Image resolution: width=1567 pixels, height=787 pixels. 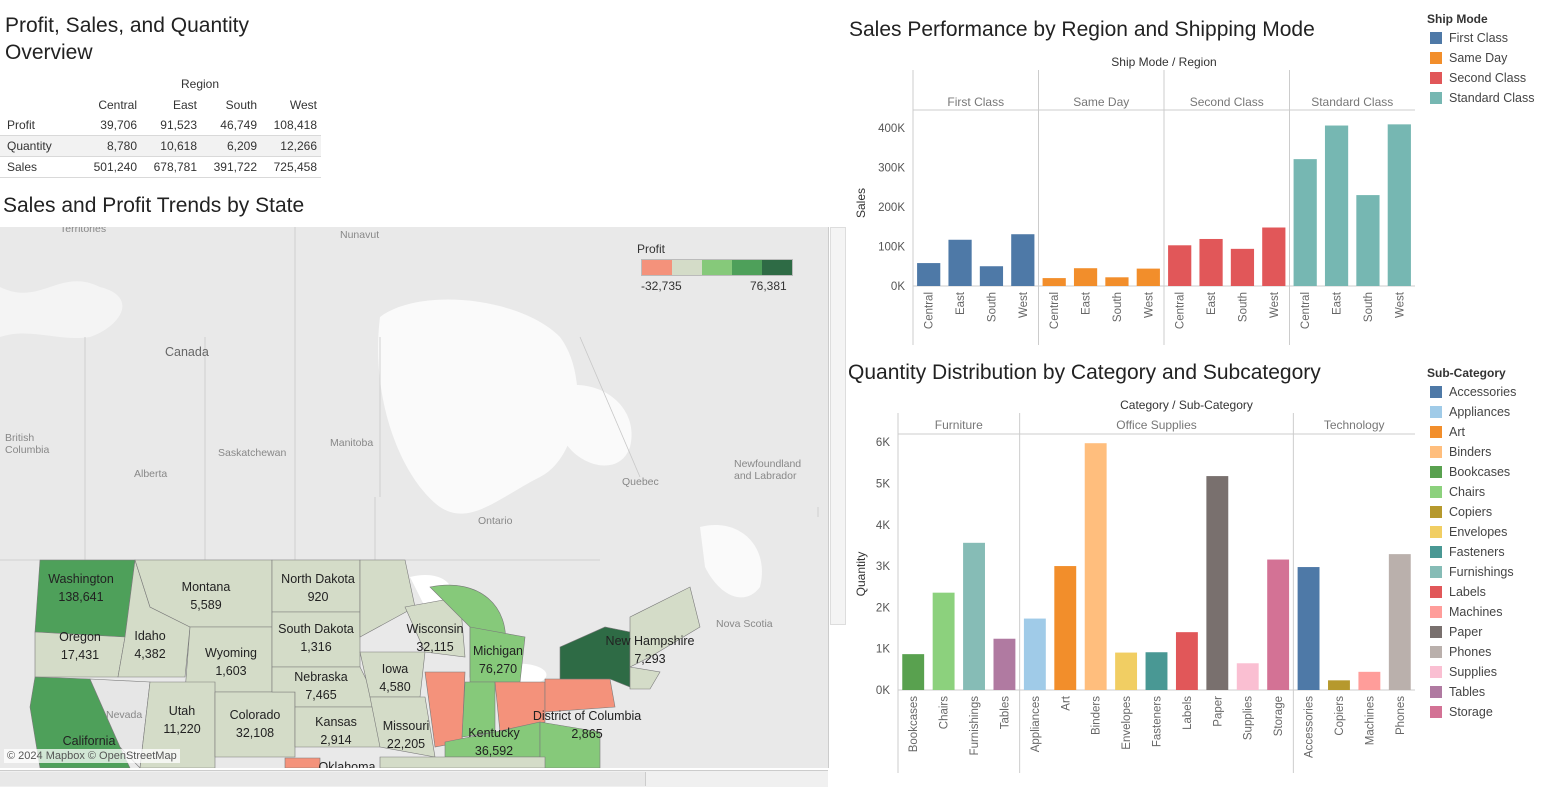 I want to click on group-header: Technology, so click(x=1354, y=425).